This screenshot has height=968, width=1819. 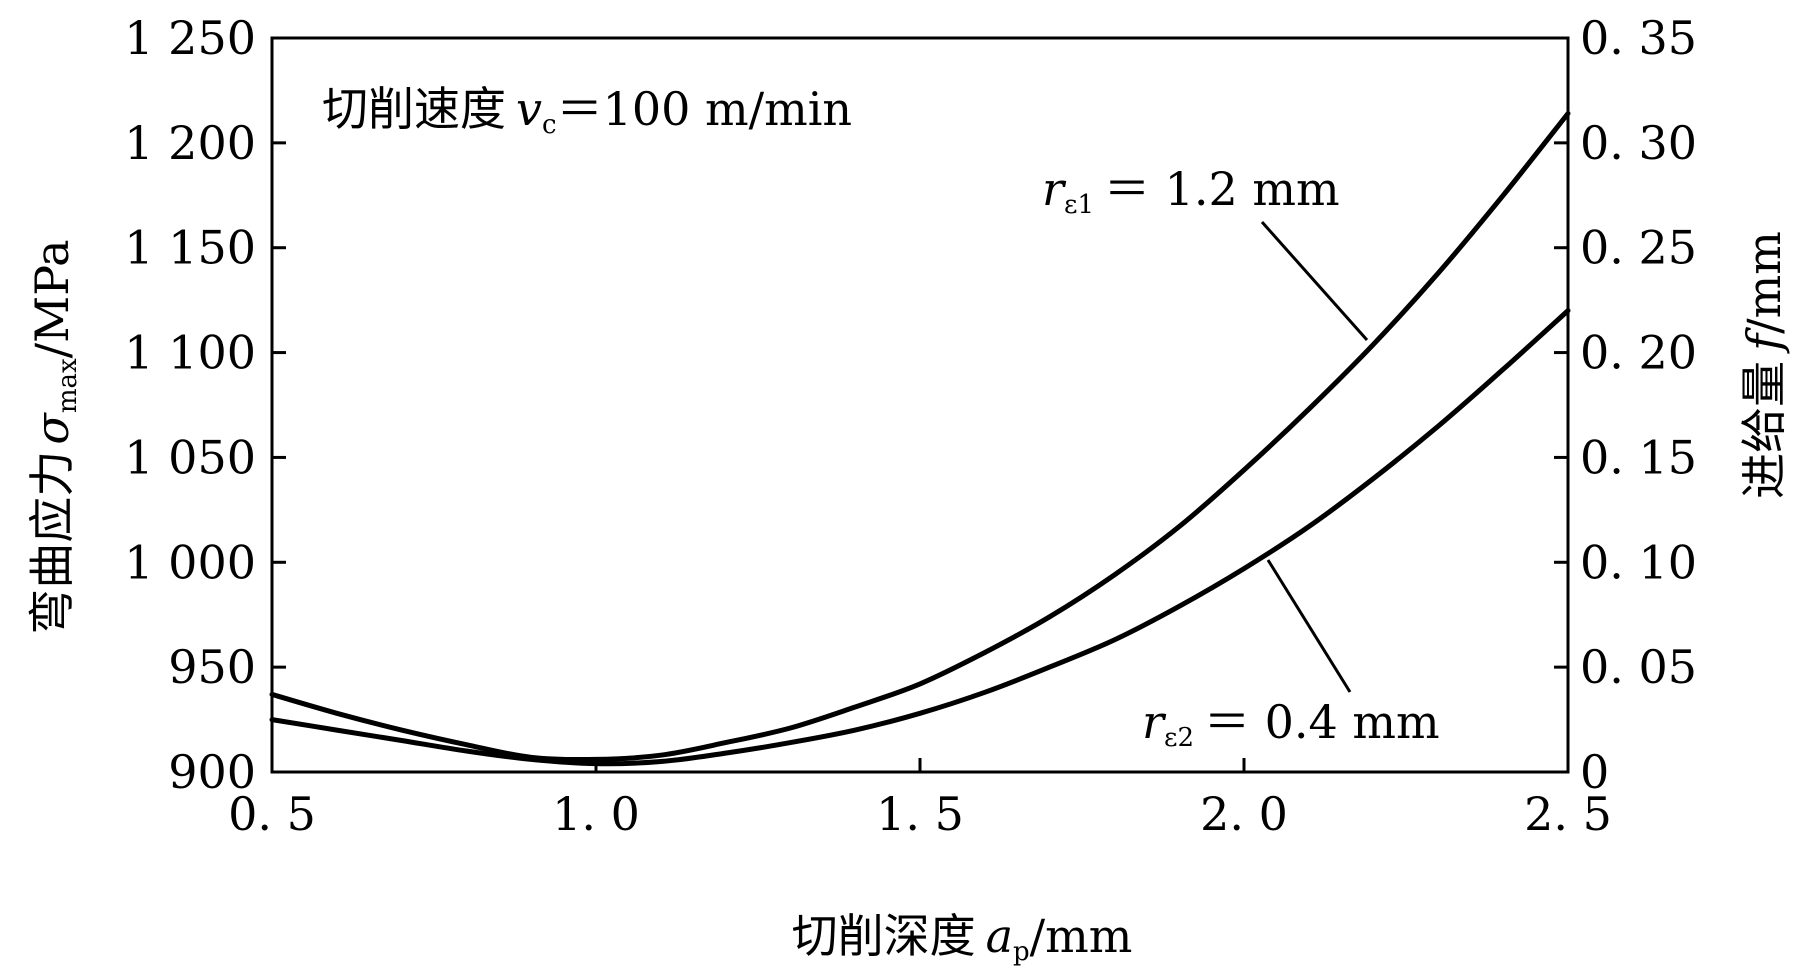 I want to click on x-tick-label: 0. 5, so click(x=272, y=814).